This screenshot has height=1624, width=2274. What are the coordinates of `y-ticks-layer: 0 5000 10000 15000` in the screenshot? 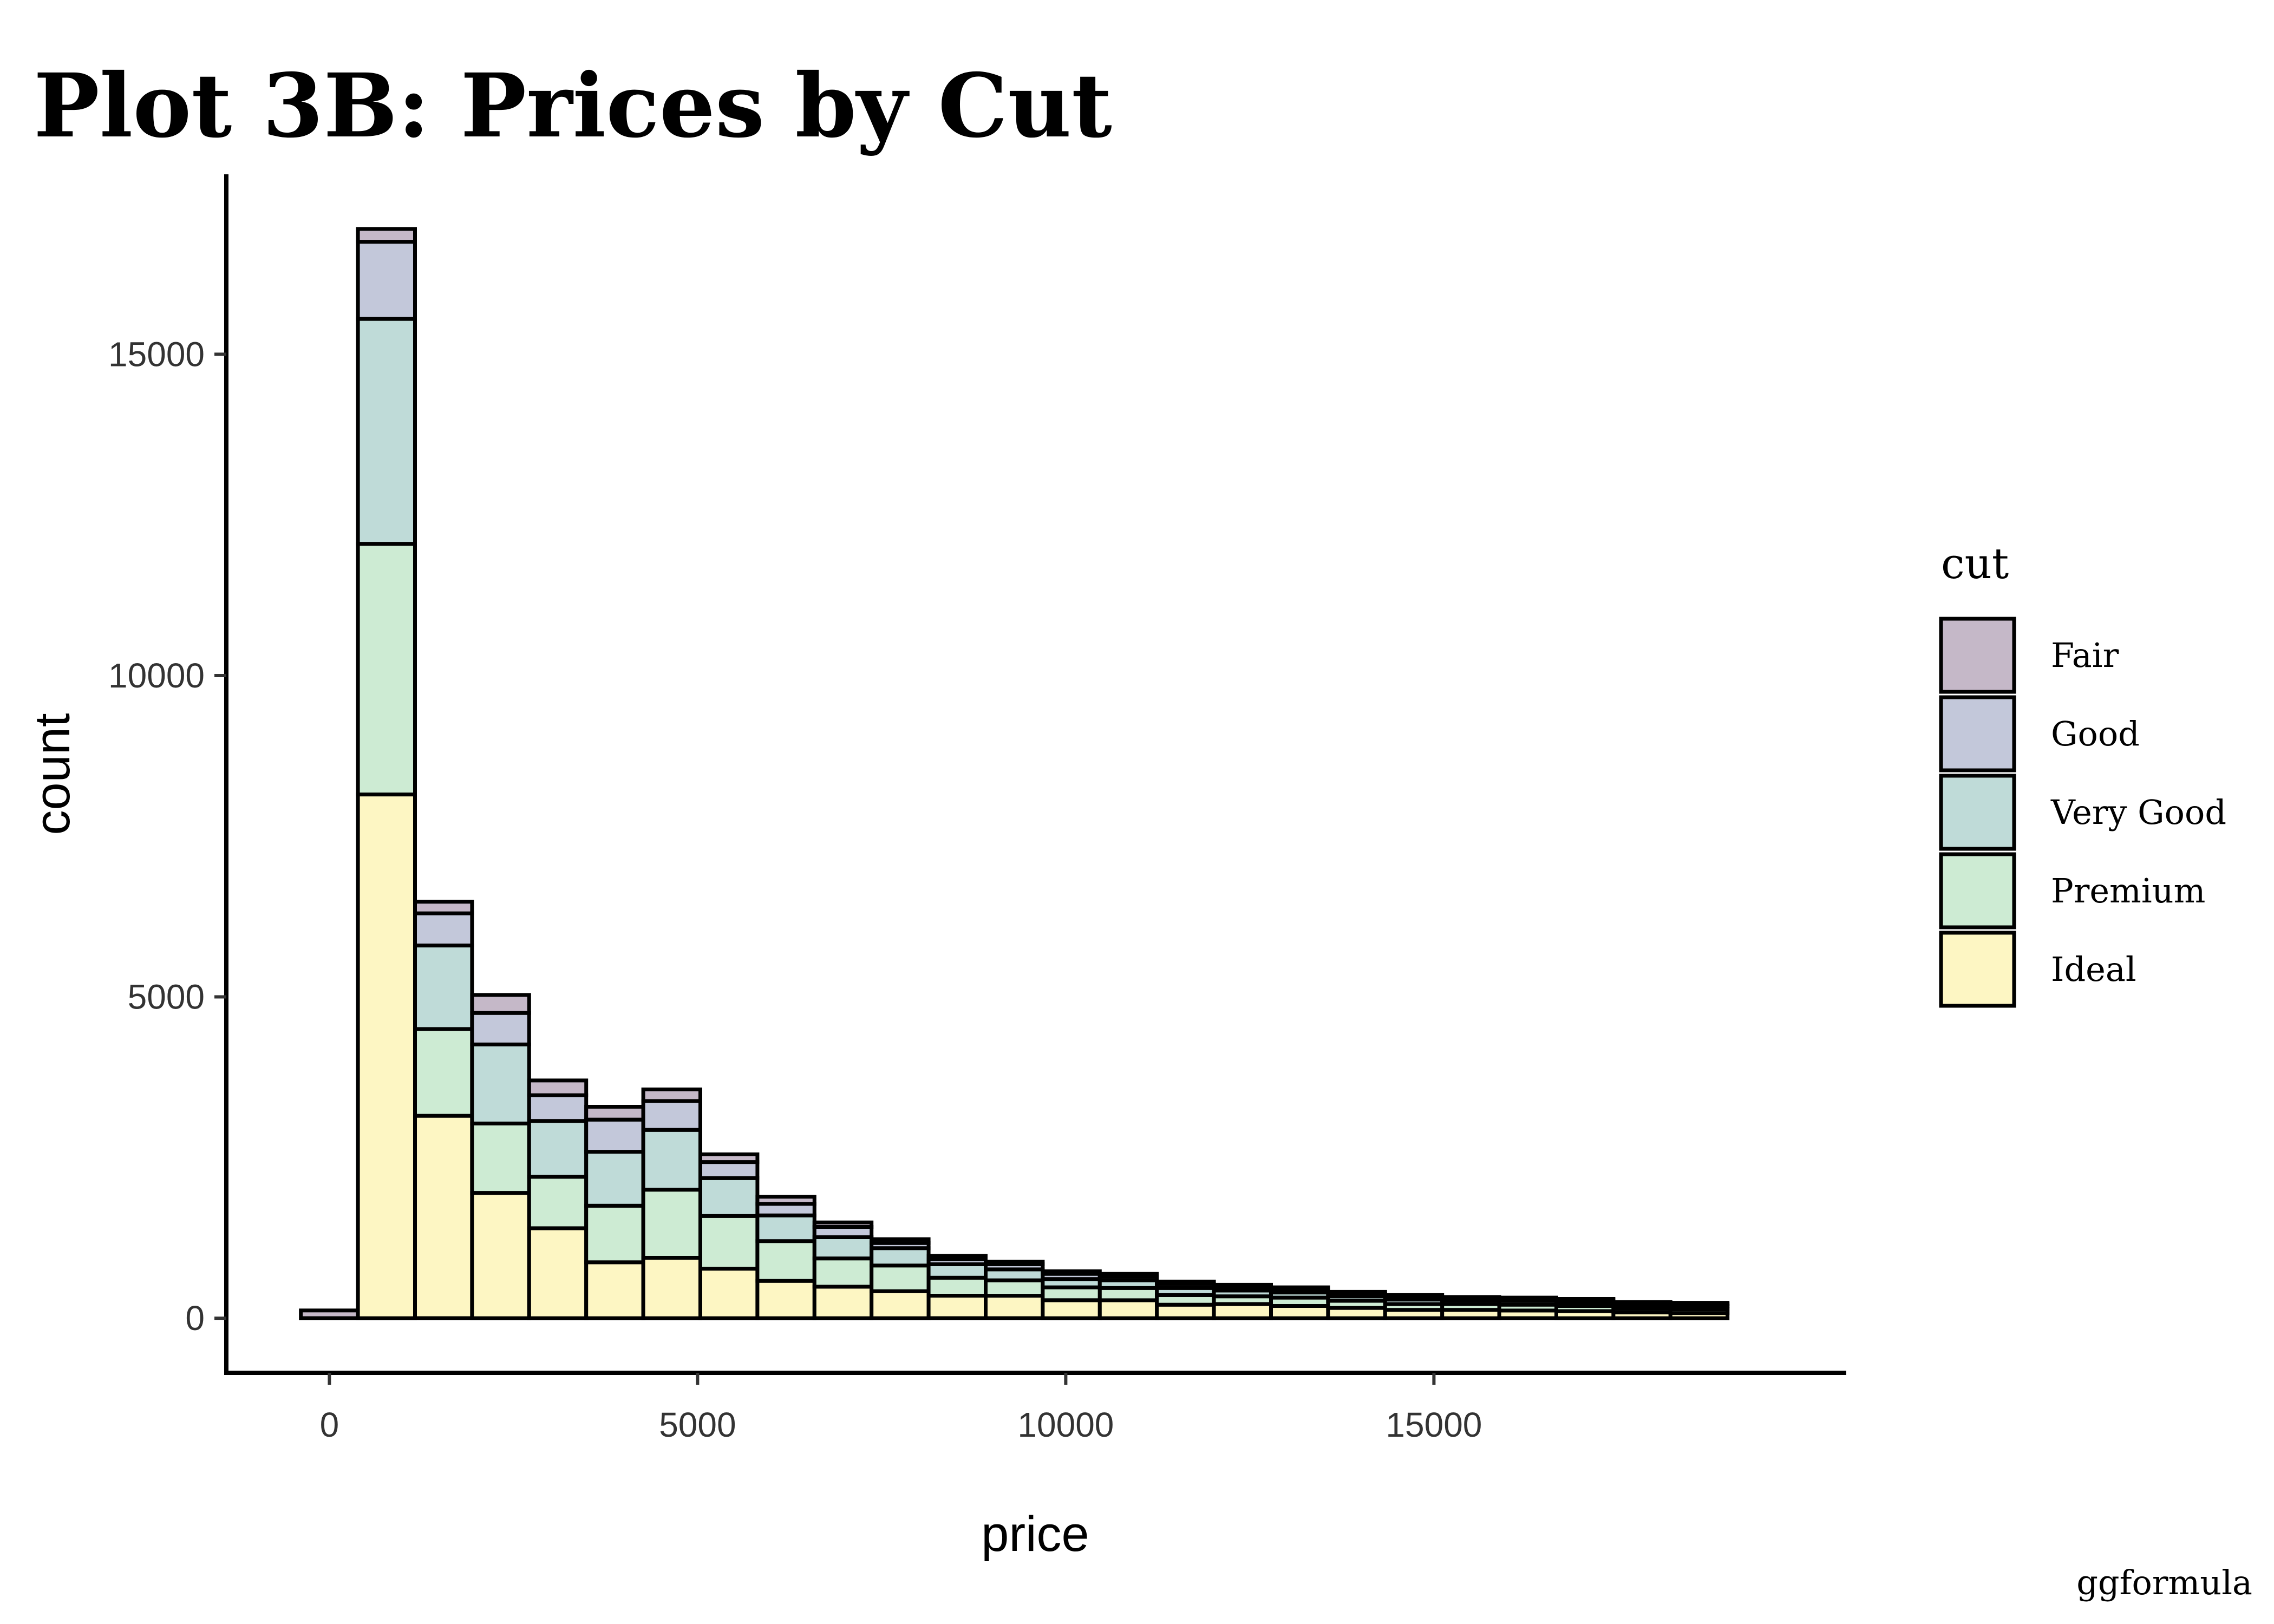 It's located at (167, 837).